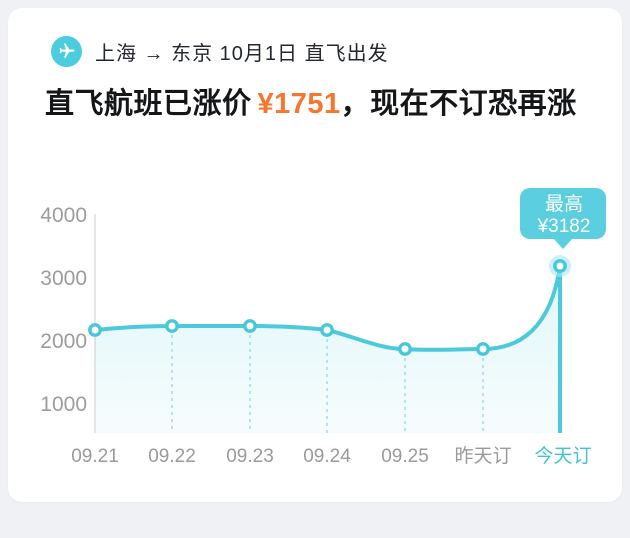 This screenshot has height=538, width=630. What do you see at coordinates (482, 456) in the screenshot?
I see `x-label-yesterday: 昨天订` at bounding box center [482, 456].